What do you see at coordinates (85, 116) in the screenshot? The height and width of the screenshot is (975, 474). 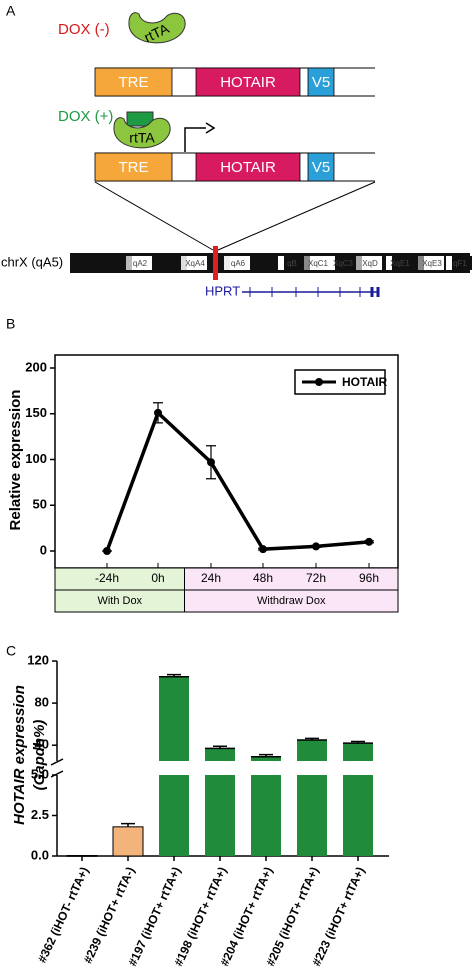 I see `dox-plus: DOX (+)` at bounding box center [85, 116].